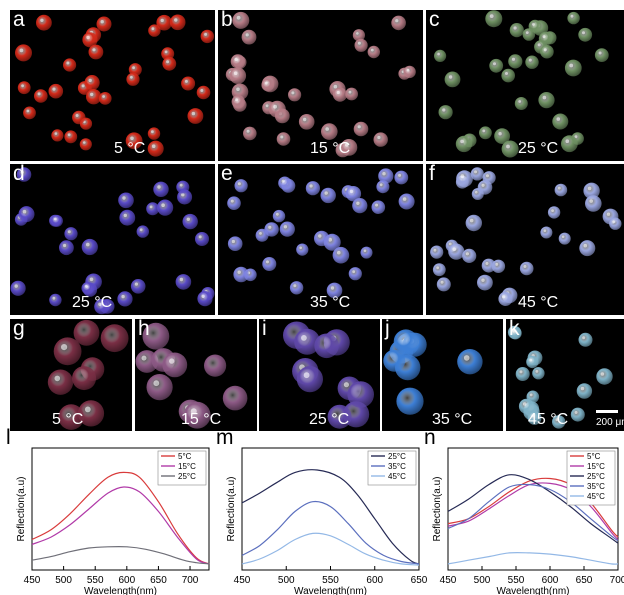 The height and width of the screenshot is (595, 624). What do you see at coordinates (227, 174) in the screenshot?
I see `panel-label-e: e` at bounding box center [227, 174].